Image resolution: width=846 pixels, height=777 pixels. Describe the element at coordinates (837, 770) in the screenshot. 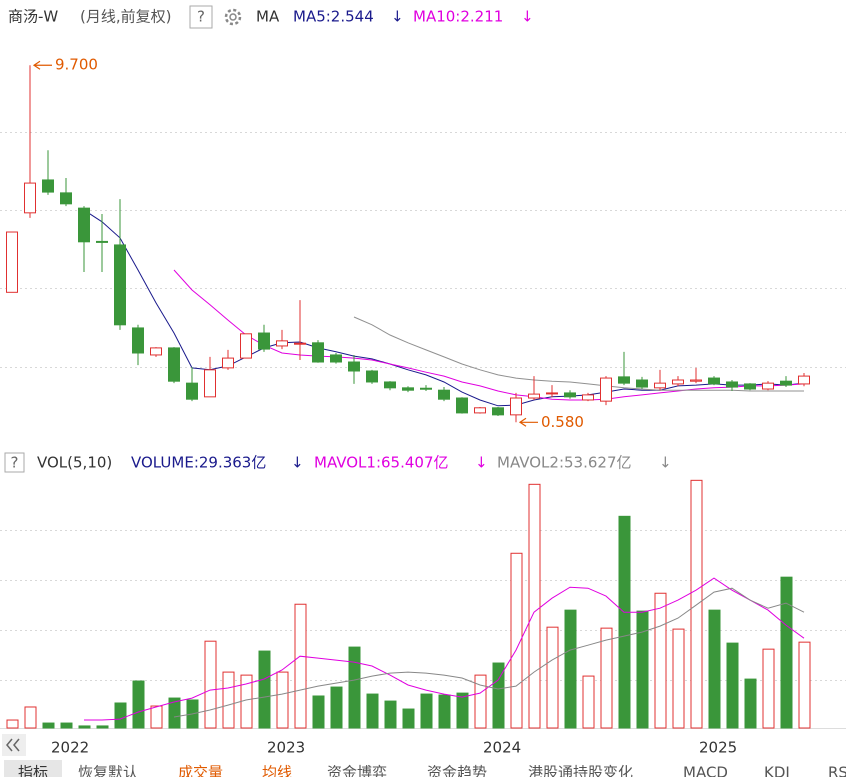

I see `tab: RS` at that location.